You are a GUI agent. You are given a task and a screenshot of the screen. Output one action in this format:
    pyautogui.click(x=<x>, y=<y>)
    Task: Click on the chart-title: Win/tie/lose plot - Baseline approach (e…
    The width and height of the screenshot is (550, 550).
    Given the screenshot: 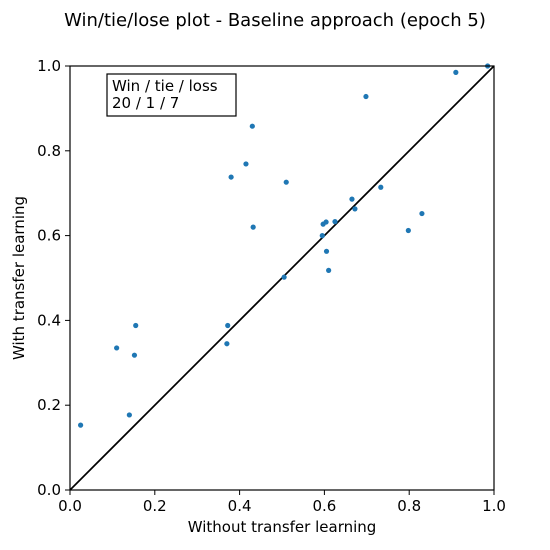 What is the action you would take?
    pyautogui.click(x=275, y=20)
    